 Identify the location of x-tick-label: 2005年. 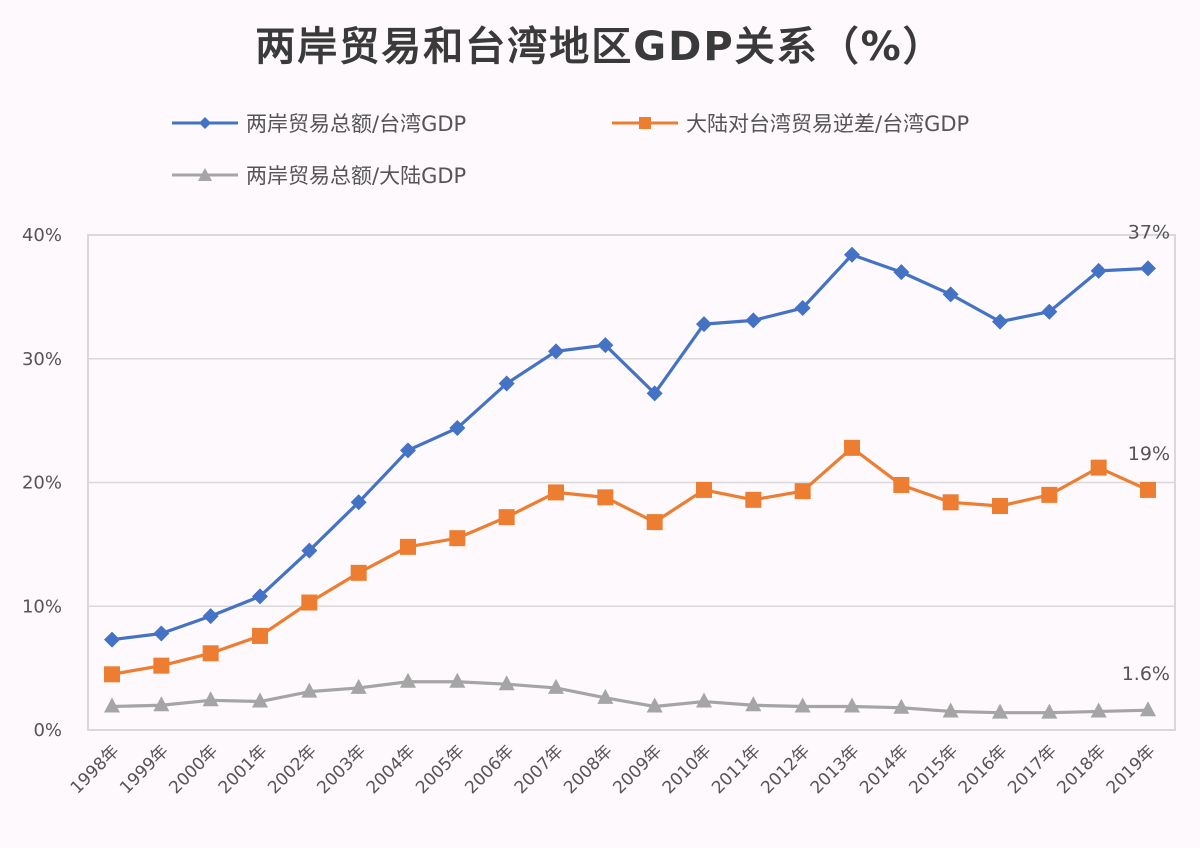
(440, 769).